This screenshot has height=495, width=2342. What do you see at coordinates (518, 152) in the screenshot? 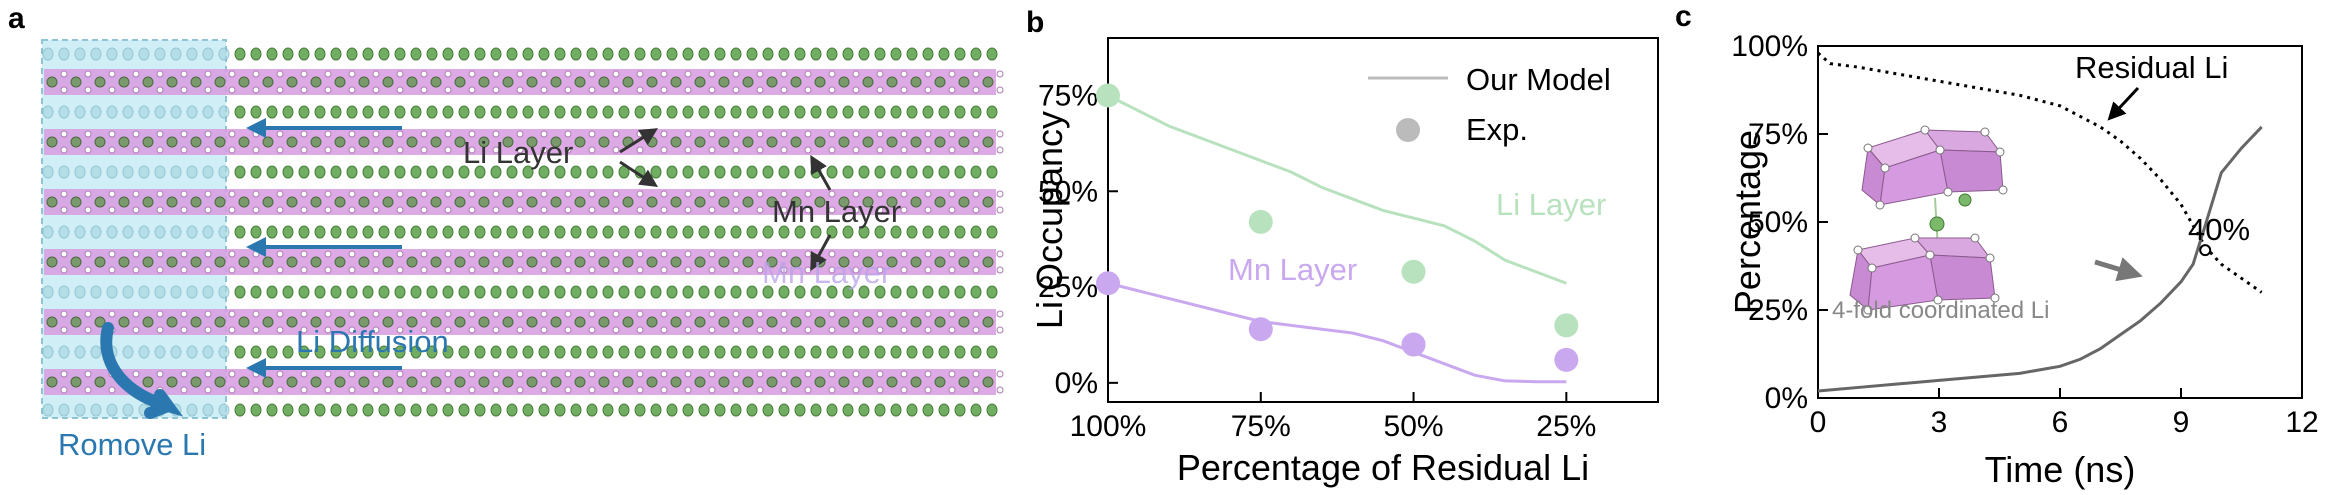
I see `li-layer-label: Li Layer` at bounding box center [518, 152].